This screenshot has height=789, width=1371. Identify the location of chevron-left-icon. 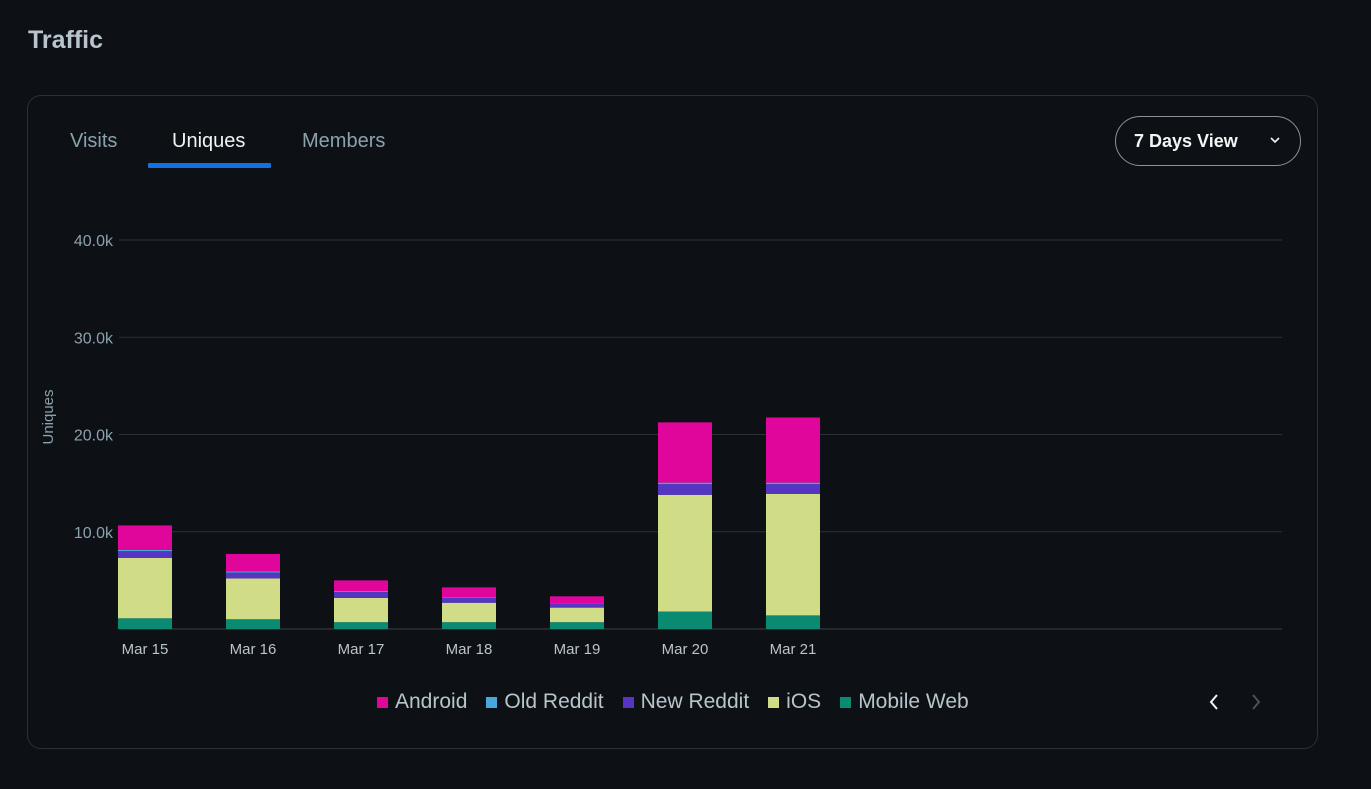
(1214, 702).